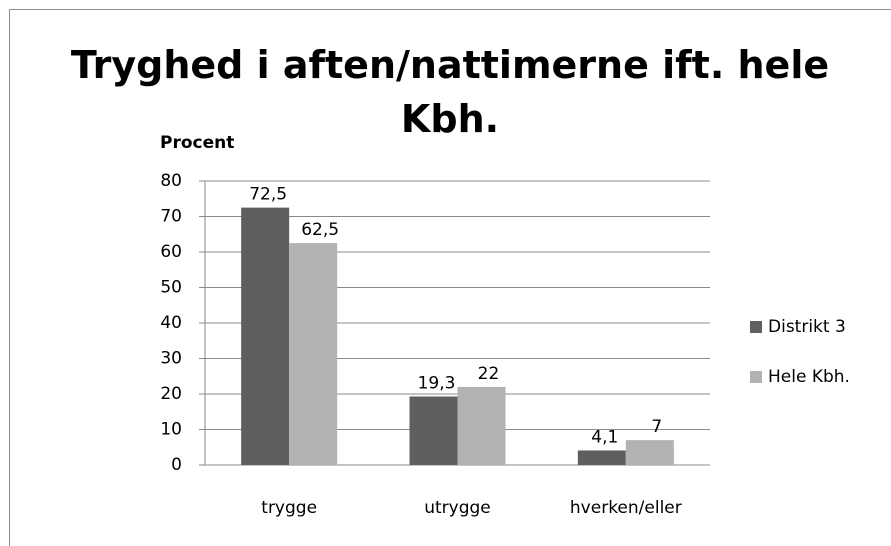 The image size is (891, 546). Describe the element at coordinates (171, 323) in the screenshot. I see `y-tick-label: 40` at that location.